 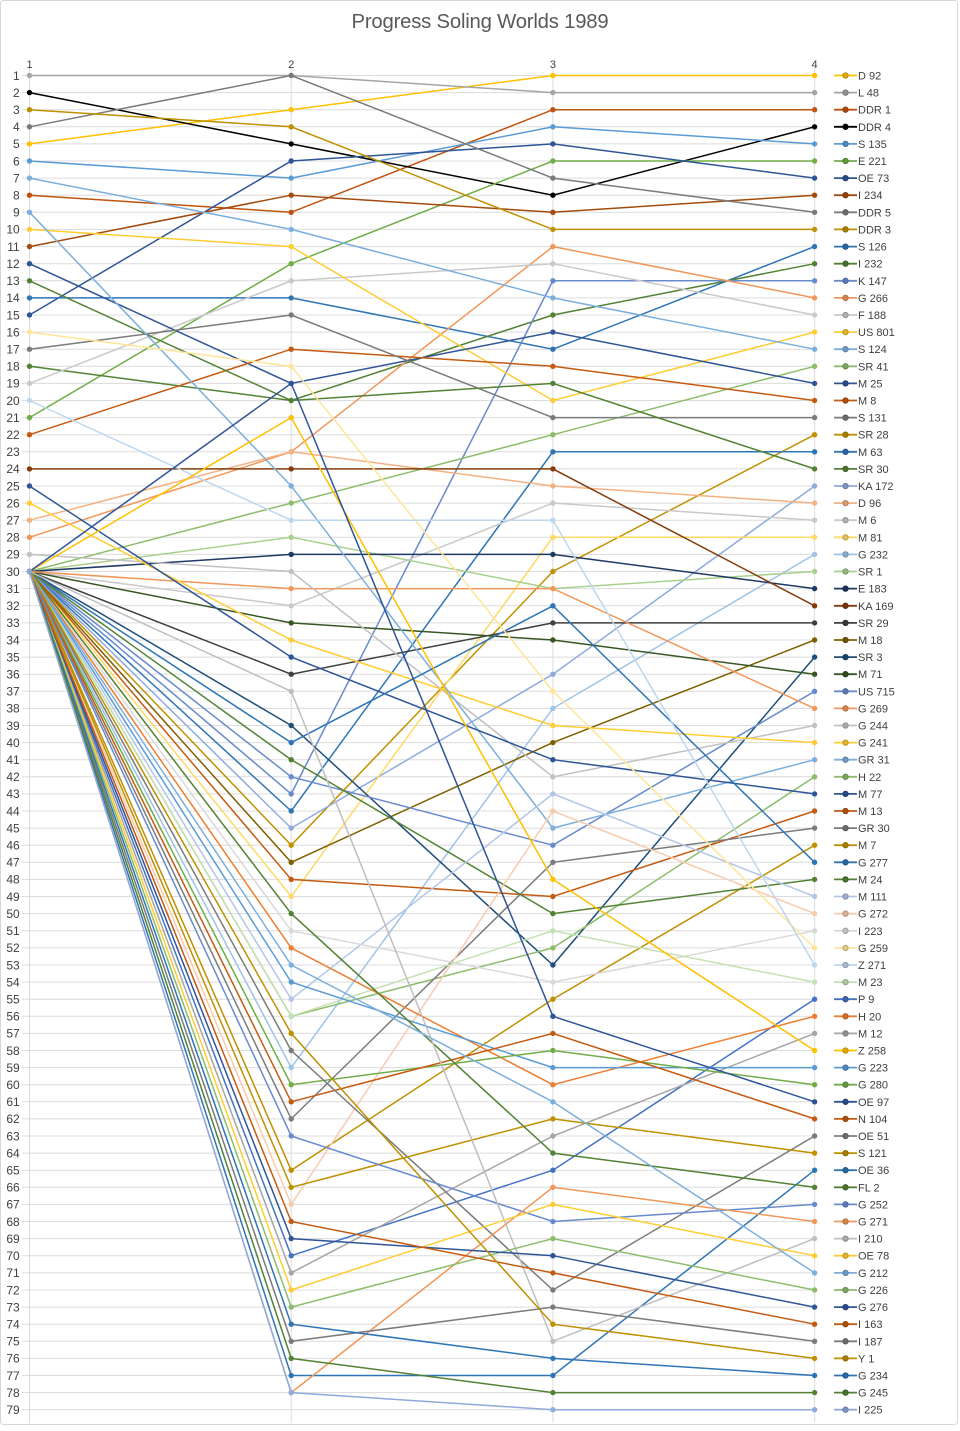 I want to click on svg-text: OE 73, so click(x=873, y=179).